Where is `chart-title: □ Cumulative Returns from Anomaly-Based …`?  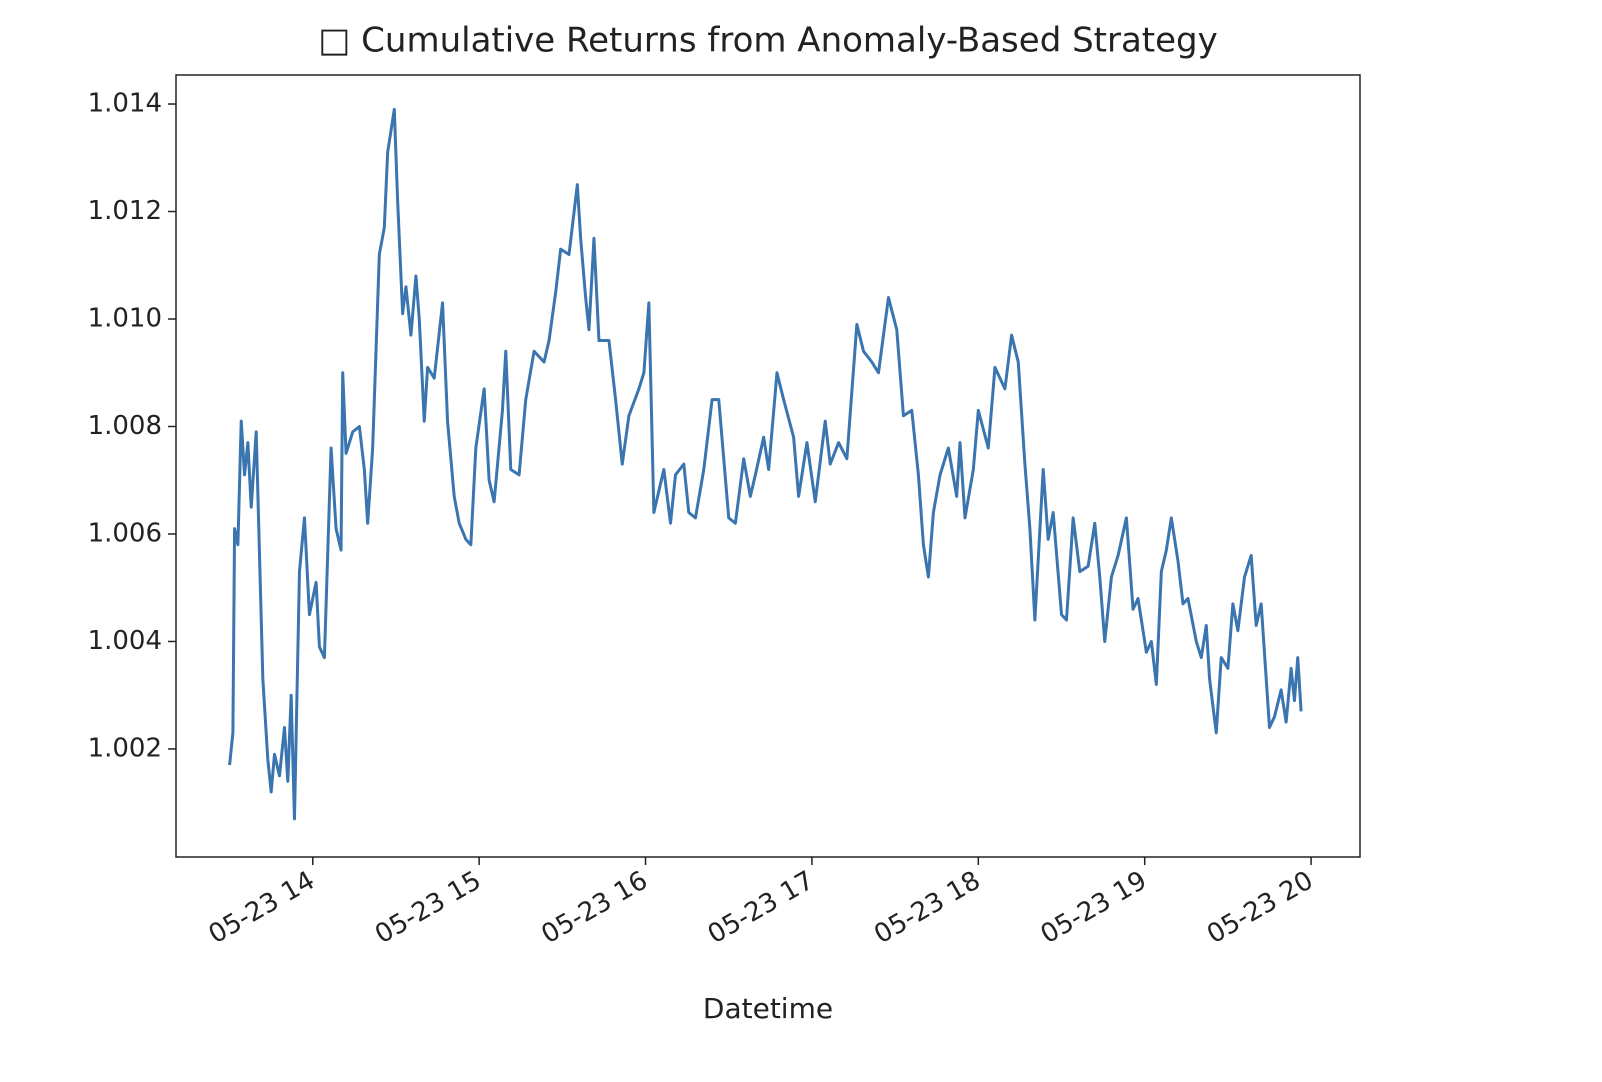 chart-title: □ Cumulative Returns from Anomaly-Based … is located at coordinates (768, 41).